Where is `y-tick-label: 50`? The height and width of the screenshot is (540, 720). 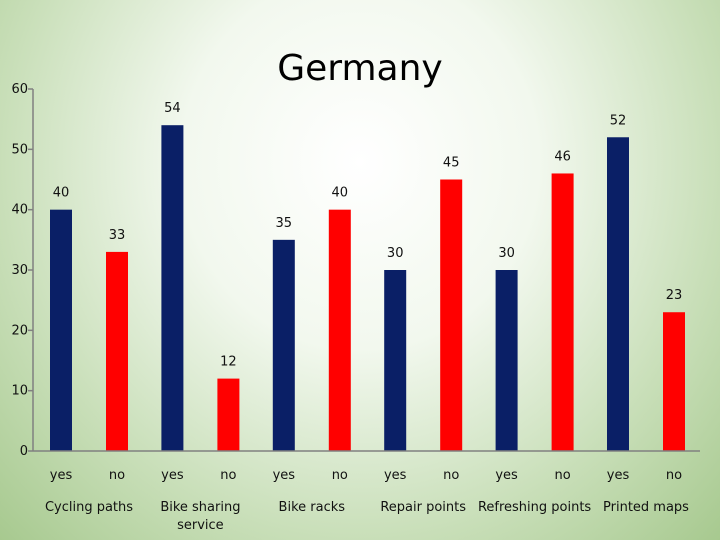 y-tick-label: 50 is located at coordinates (19, 149).